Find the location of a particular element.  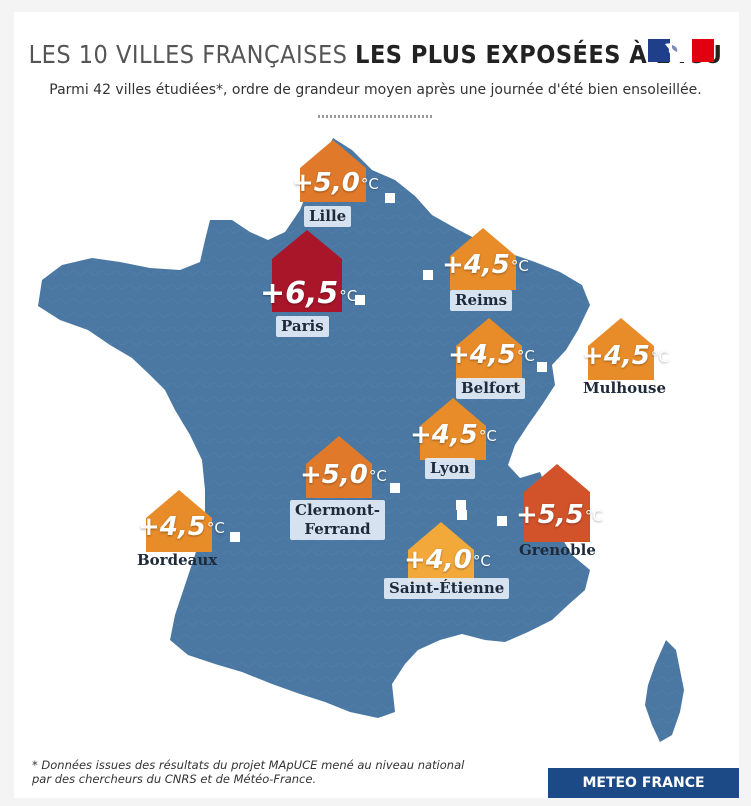

temperature-mulhouse: +4,5°C is located at coordinates (625, 356).